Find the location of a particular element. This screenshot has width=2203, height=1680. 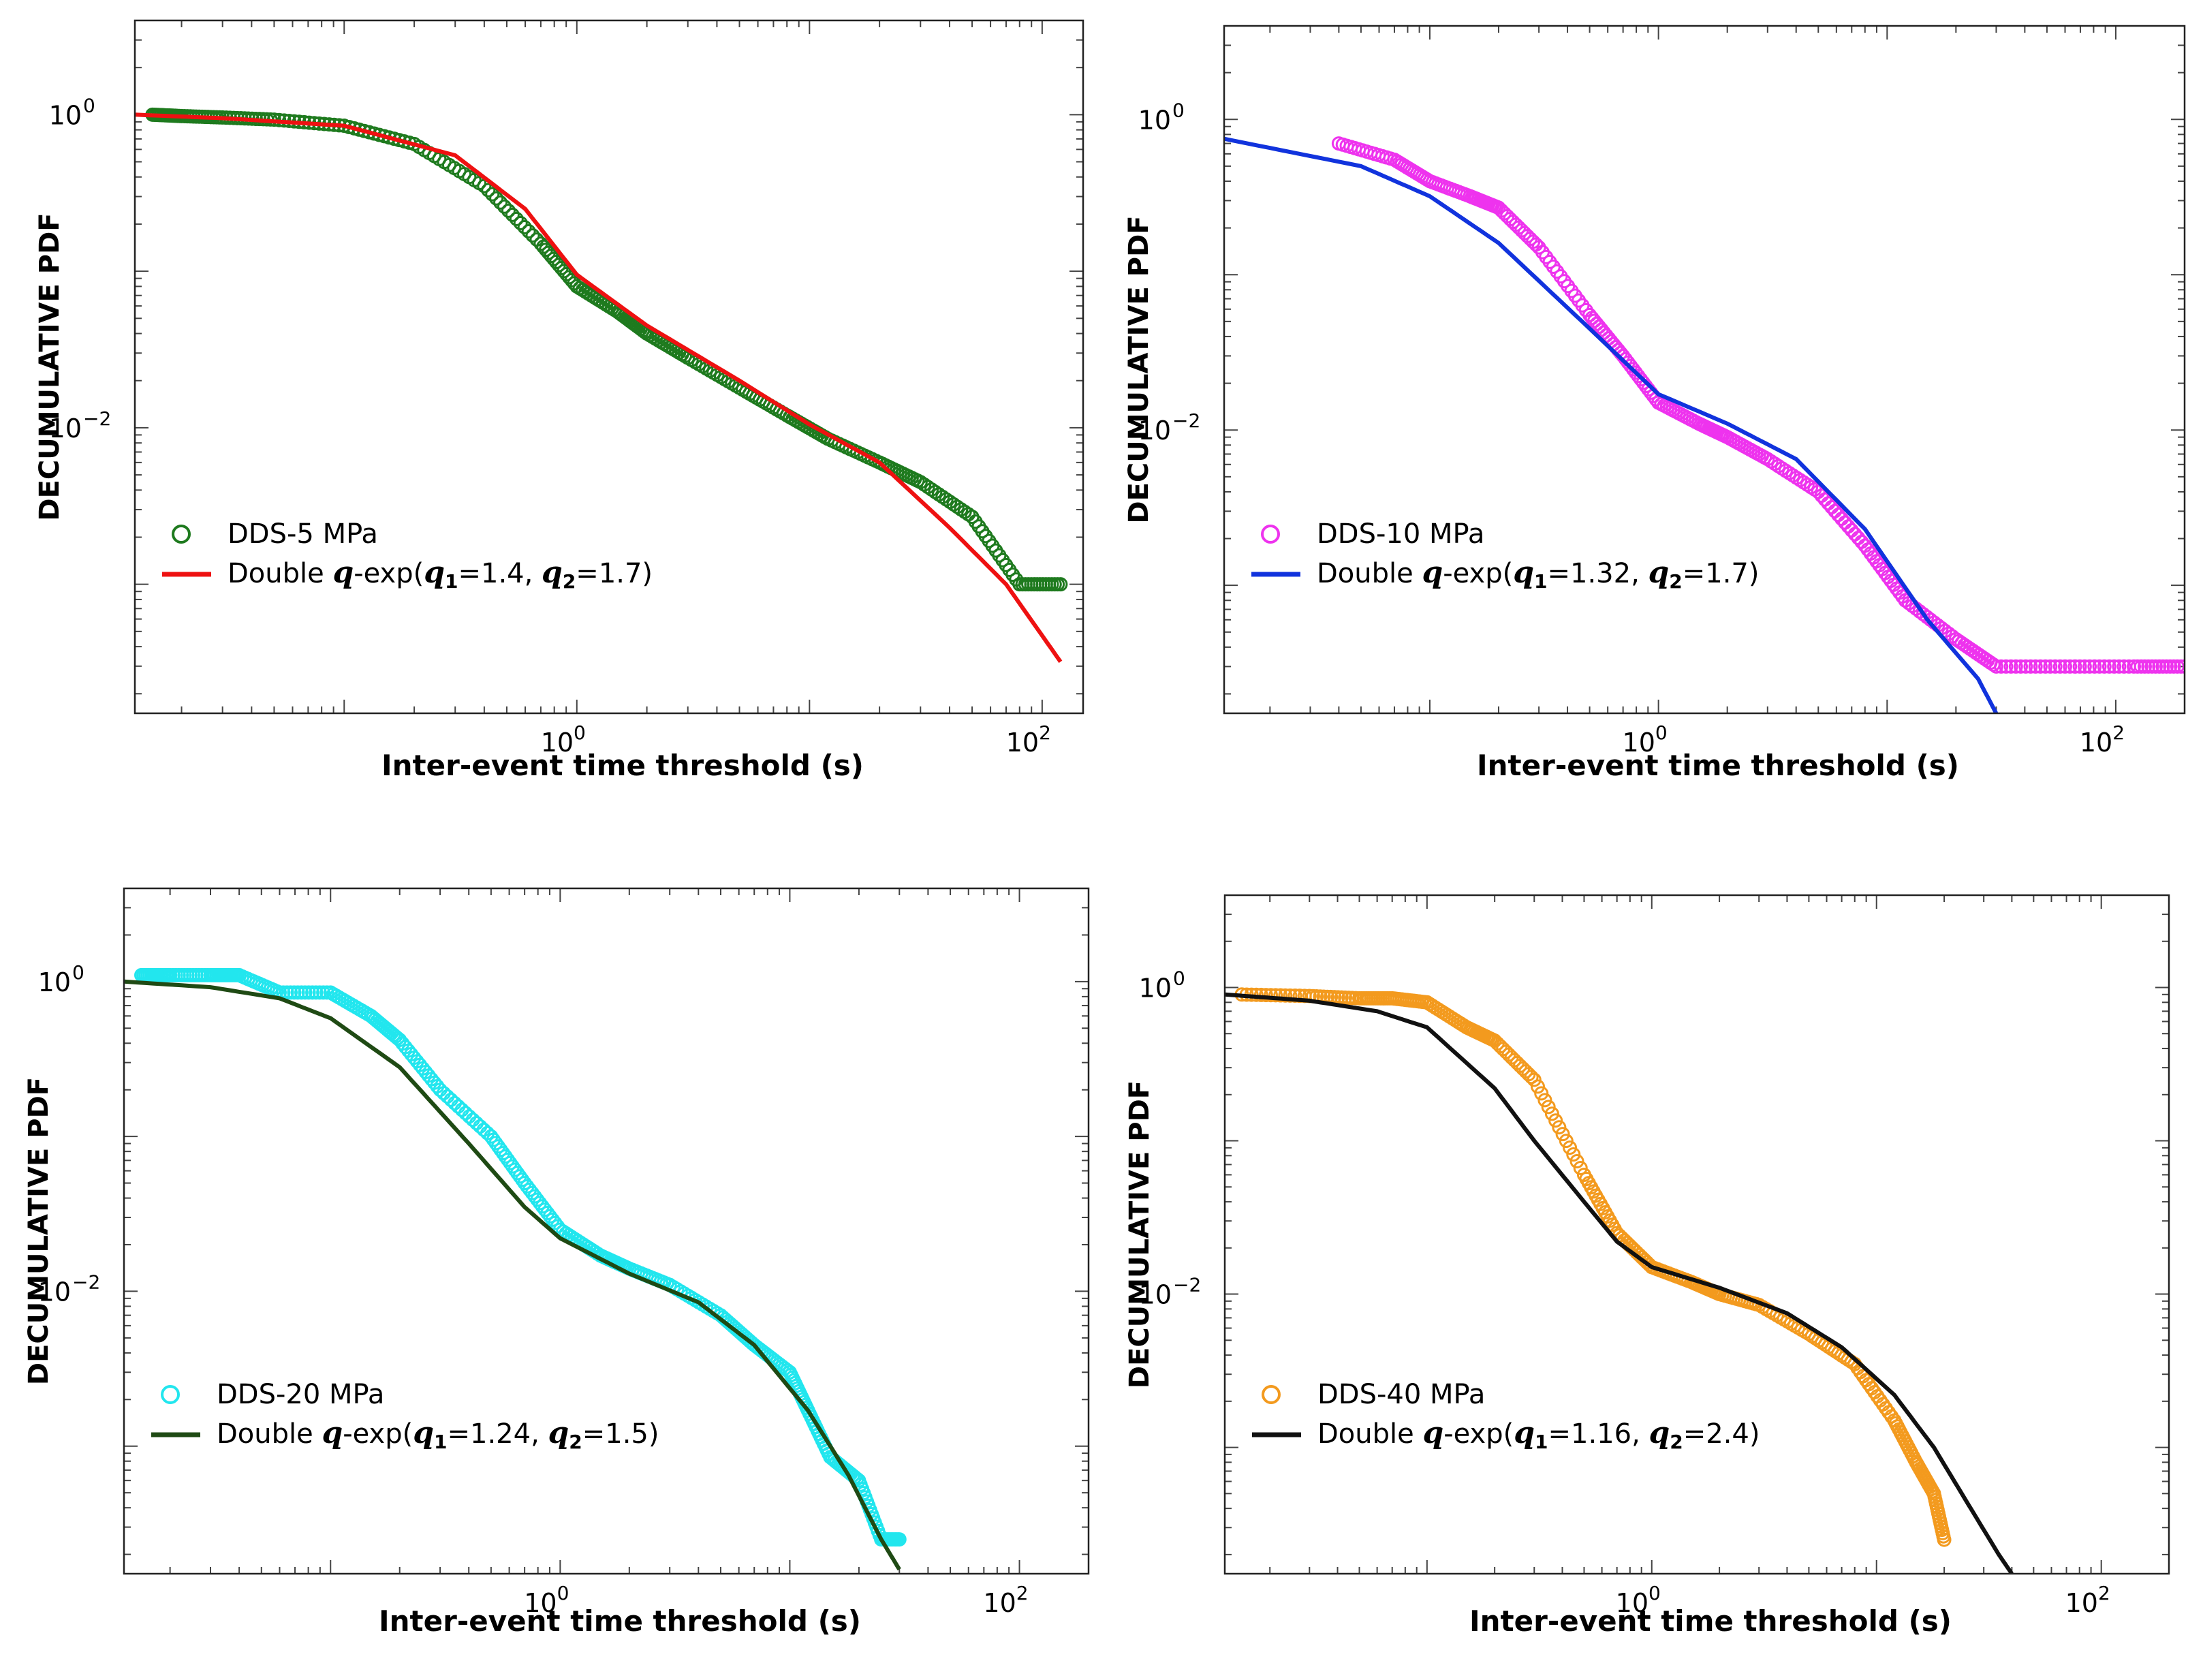

plot-area is located at coordinates (515, 1269).